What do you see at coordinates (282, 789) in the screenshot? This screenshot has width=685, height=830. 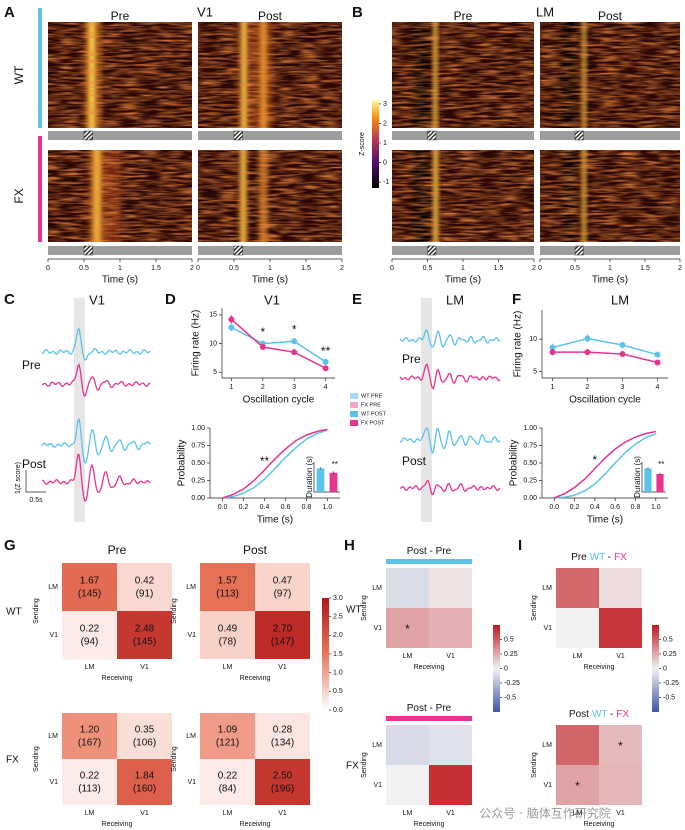 I see `cell-count: (196)` at bounding box center [282, 789].